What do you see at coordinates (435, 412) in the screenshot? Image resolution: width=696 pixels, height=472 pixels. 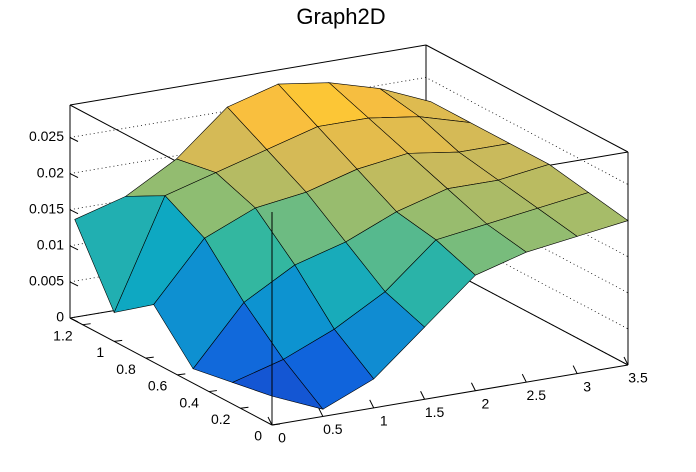 I see `x-tick-label: 1.5` at bounding box center [435, 412].